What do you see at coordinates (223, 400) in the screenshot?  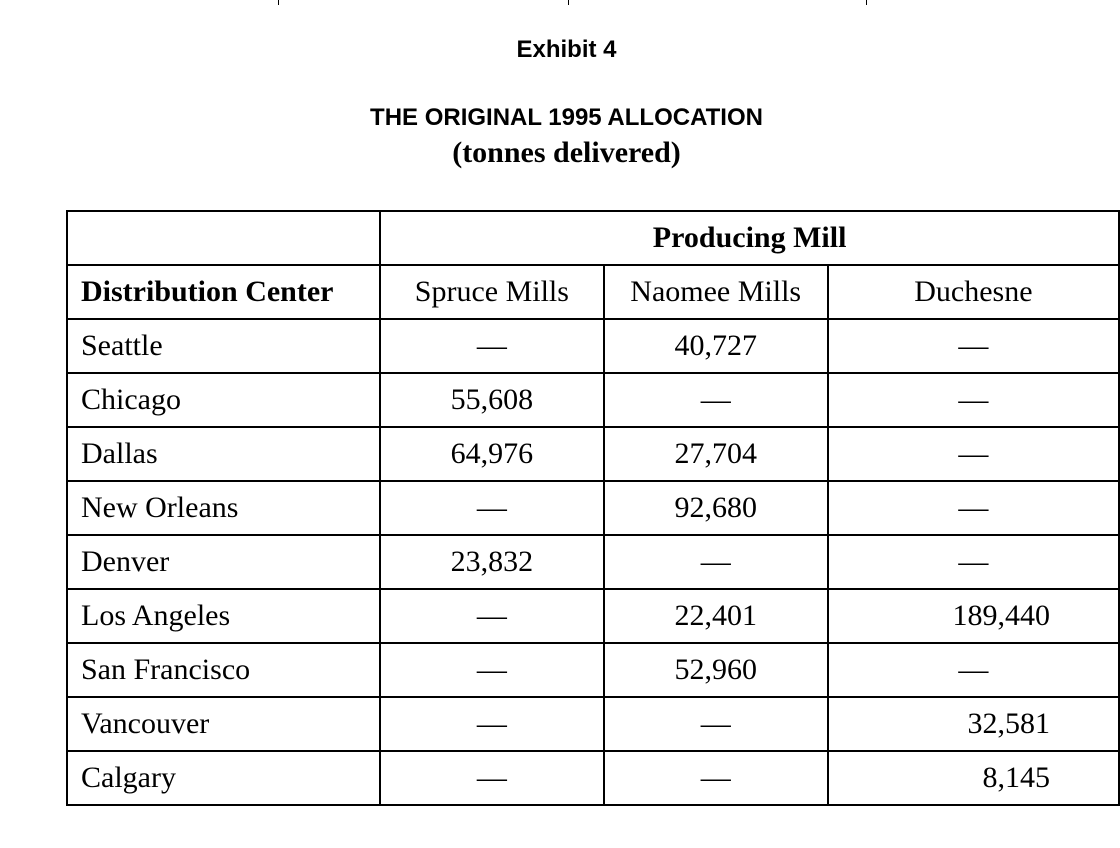 I see `distribution-center-cell: Chicago` at bounding box center [223, 400].